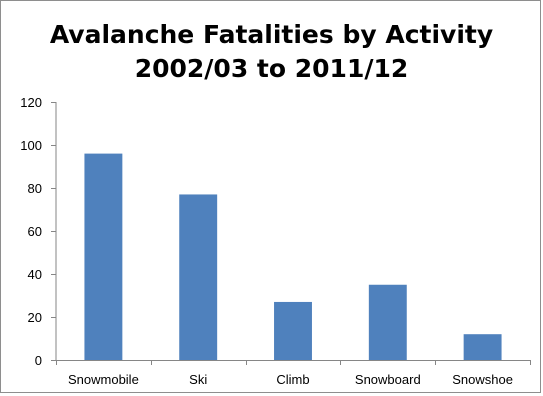 The height and width of the screenshot is (396, 543). I want to click on y-tick-label: 60, so click(35, 231).